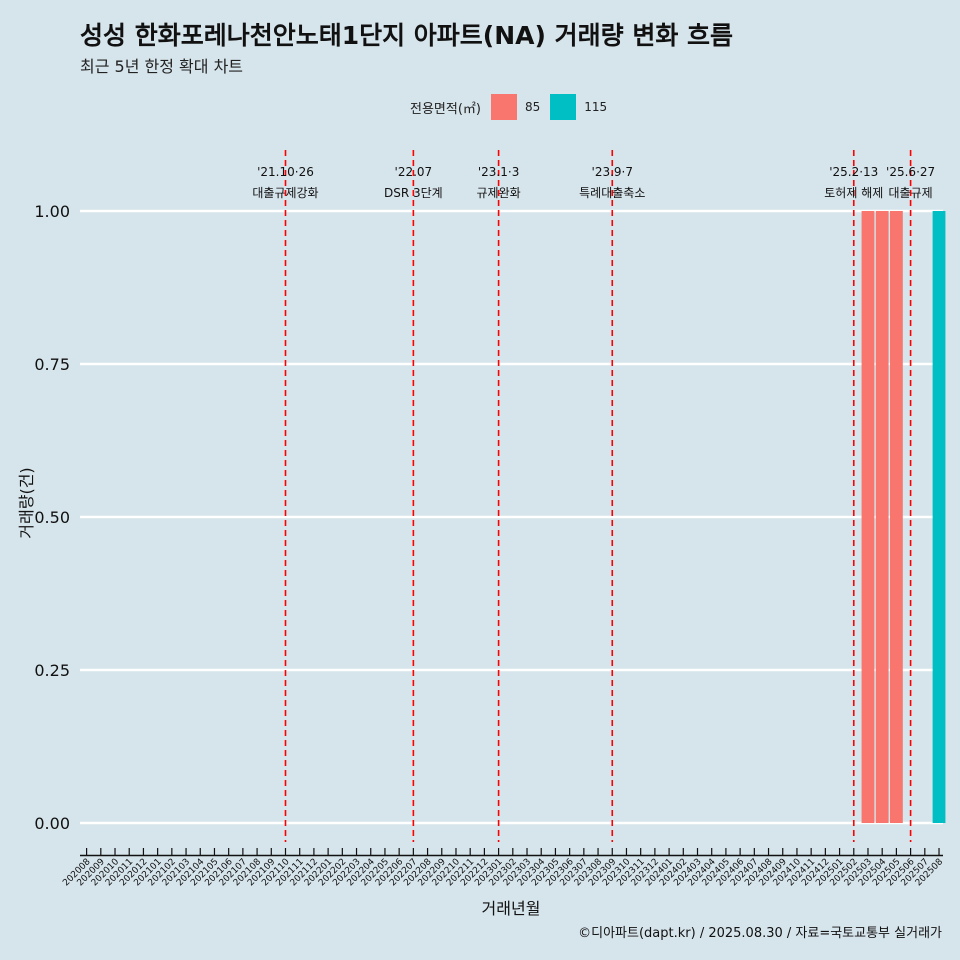  Describe the element at coordinates (612, 193) in the screenshot. I see `event-label-202309: 특례대출축소` at that location.